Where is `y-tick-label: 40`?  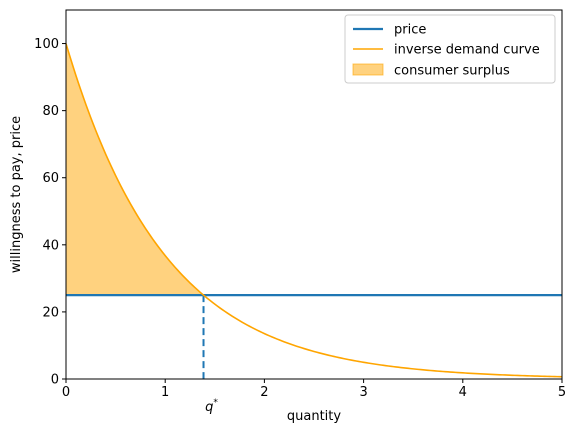 y-tick-label: 40 is located at coordinates (50, 245).